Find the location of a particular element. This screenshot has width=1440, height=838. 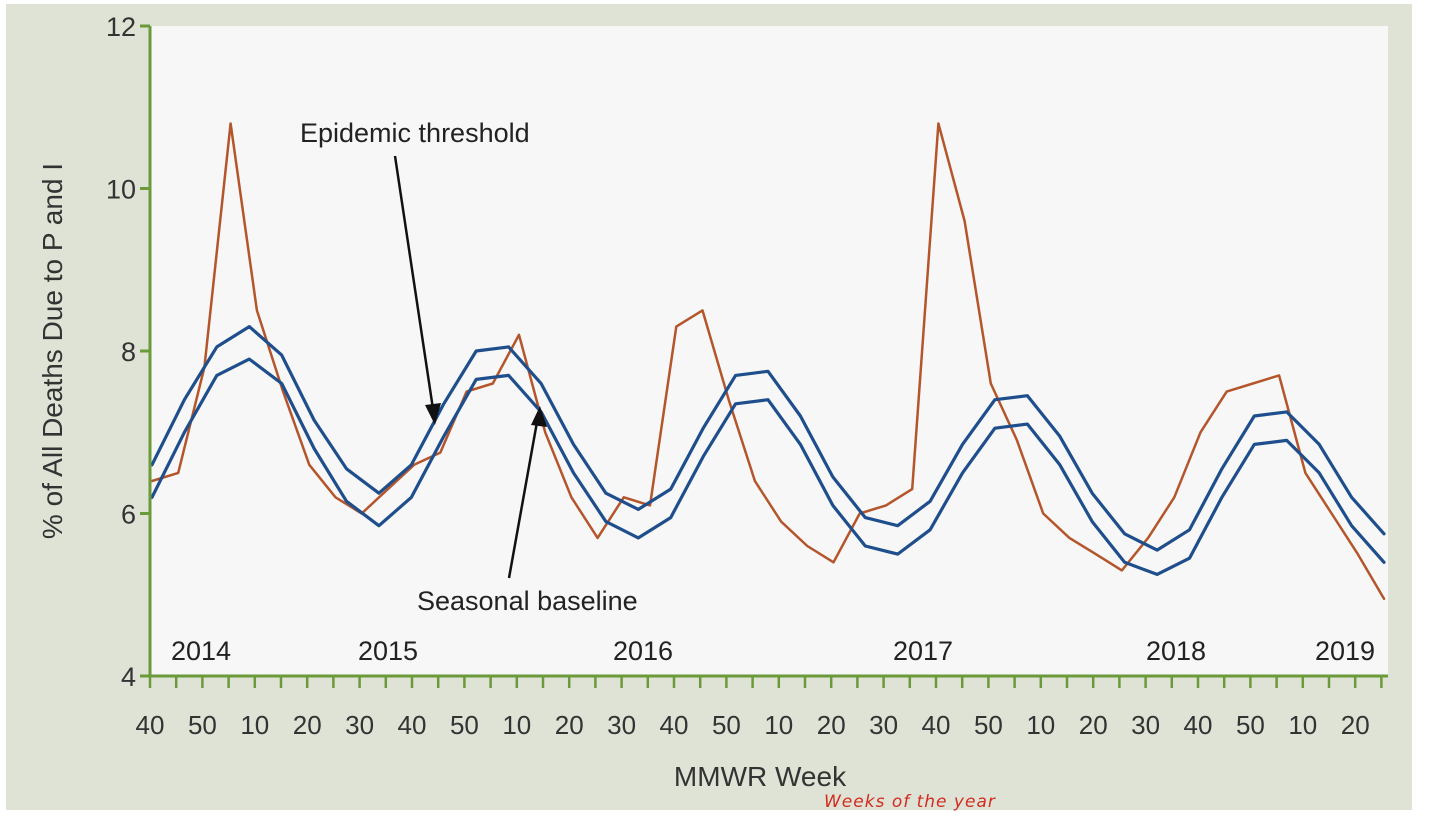

y-tick-label: 10 is located at coordinates (121, 190).